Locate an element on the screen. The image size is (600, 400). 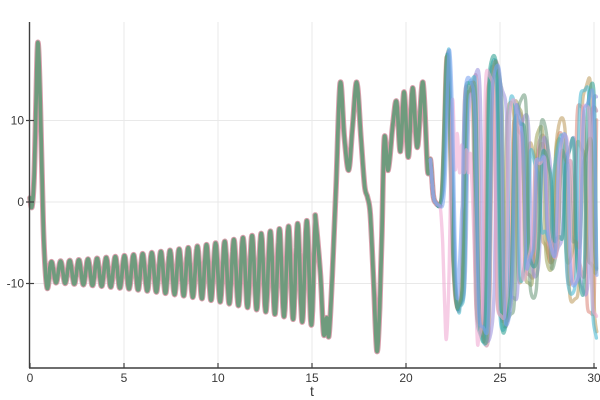
x-tick-label-25: 25 is located at coordinates (500, 378).